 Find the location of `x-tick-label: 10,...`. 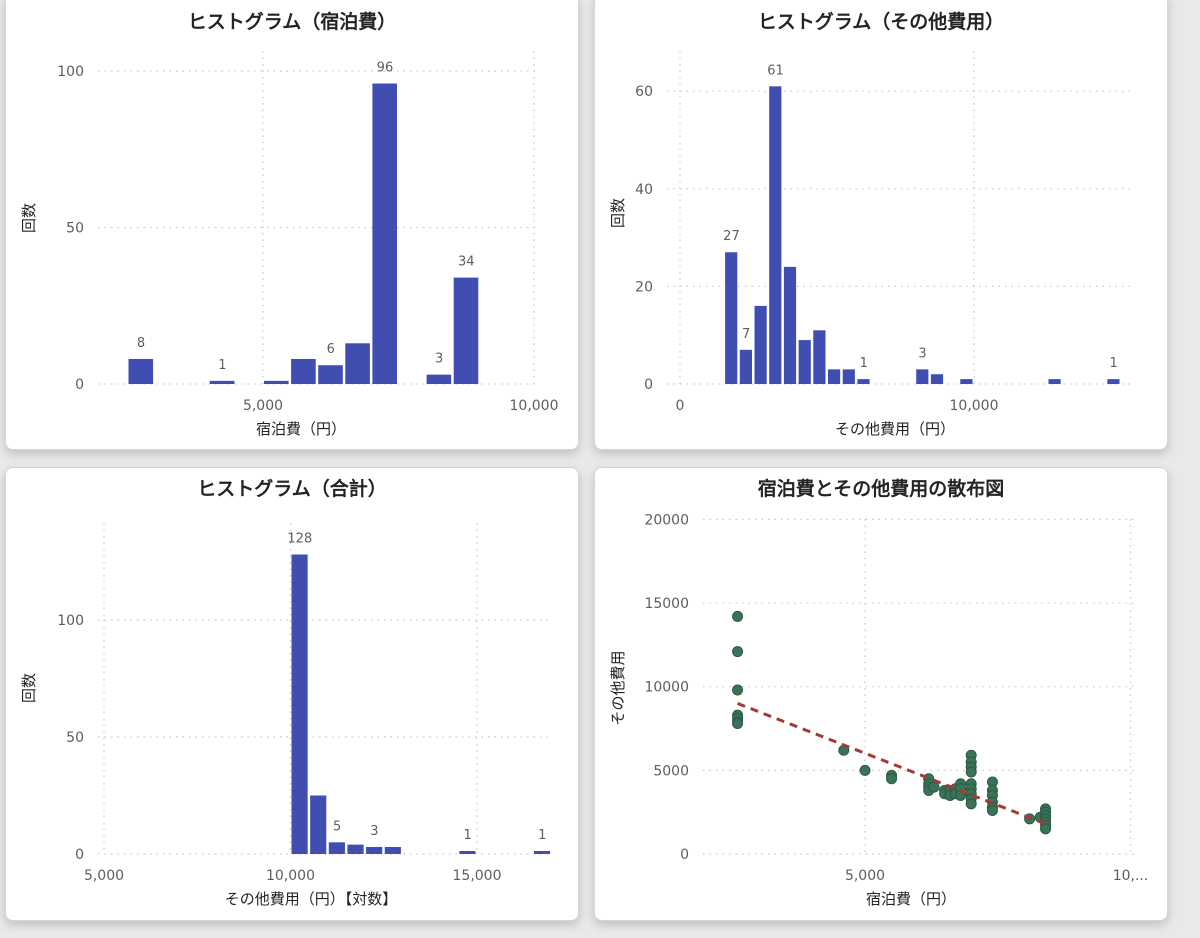

x-tick-label: 10,... is located at coordinates (1131, 876).